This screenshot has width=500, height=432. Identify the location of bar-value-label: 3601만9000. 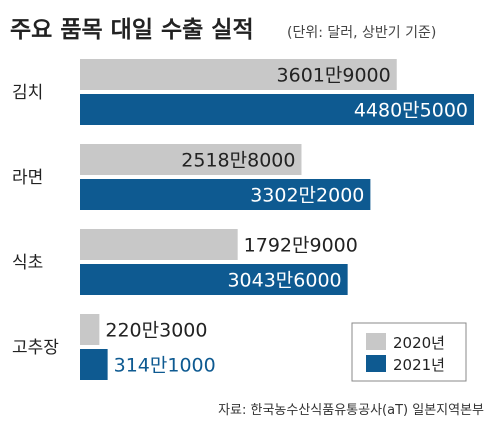
(334, 76).